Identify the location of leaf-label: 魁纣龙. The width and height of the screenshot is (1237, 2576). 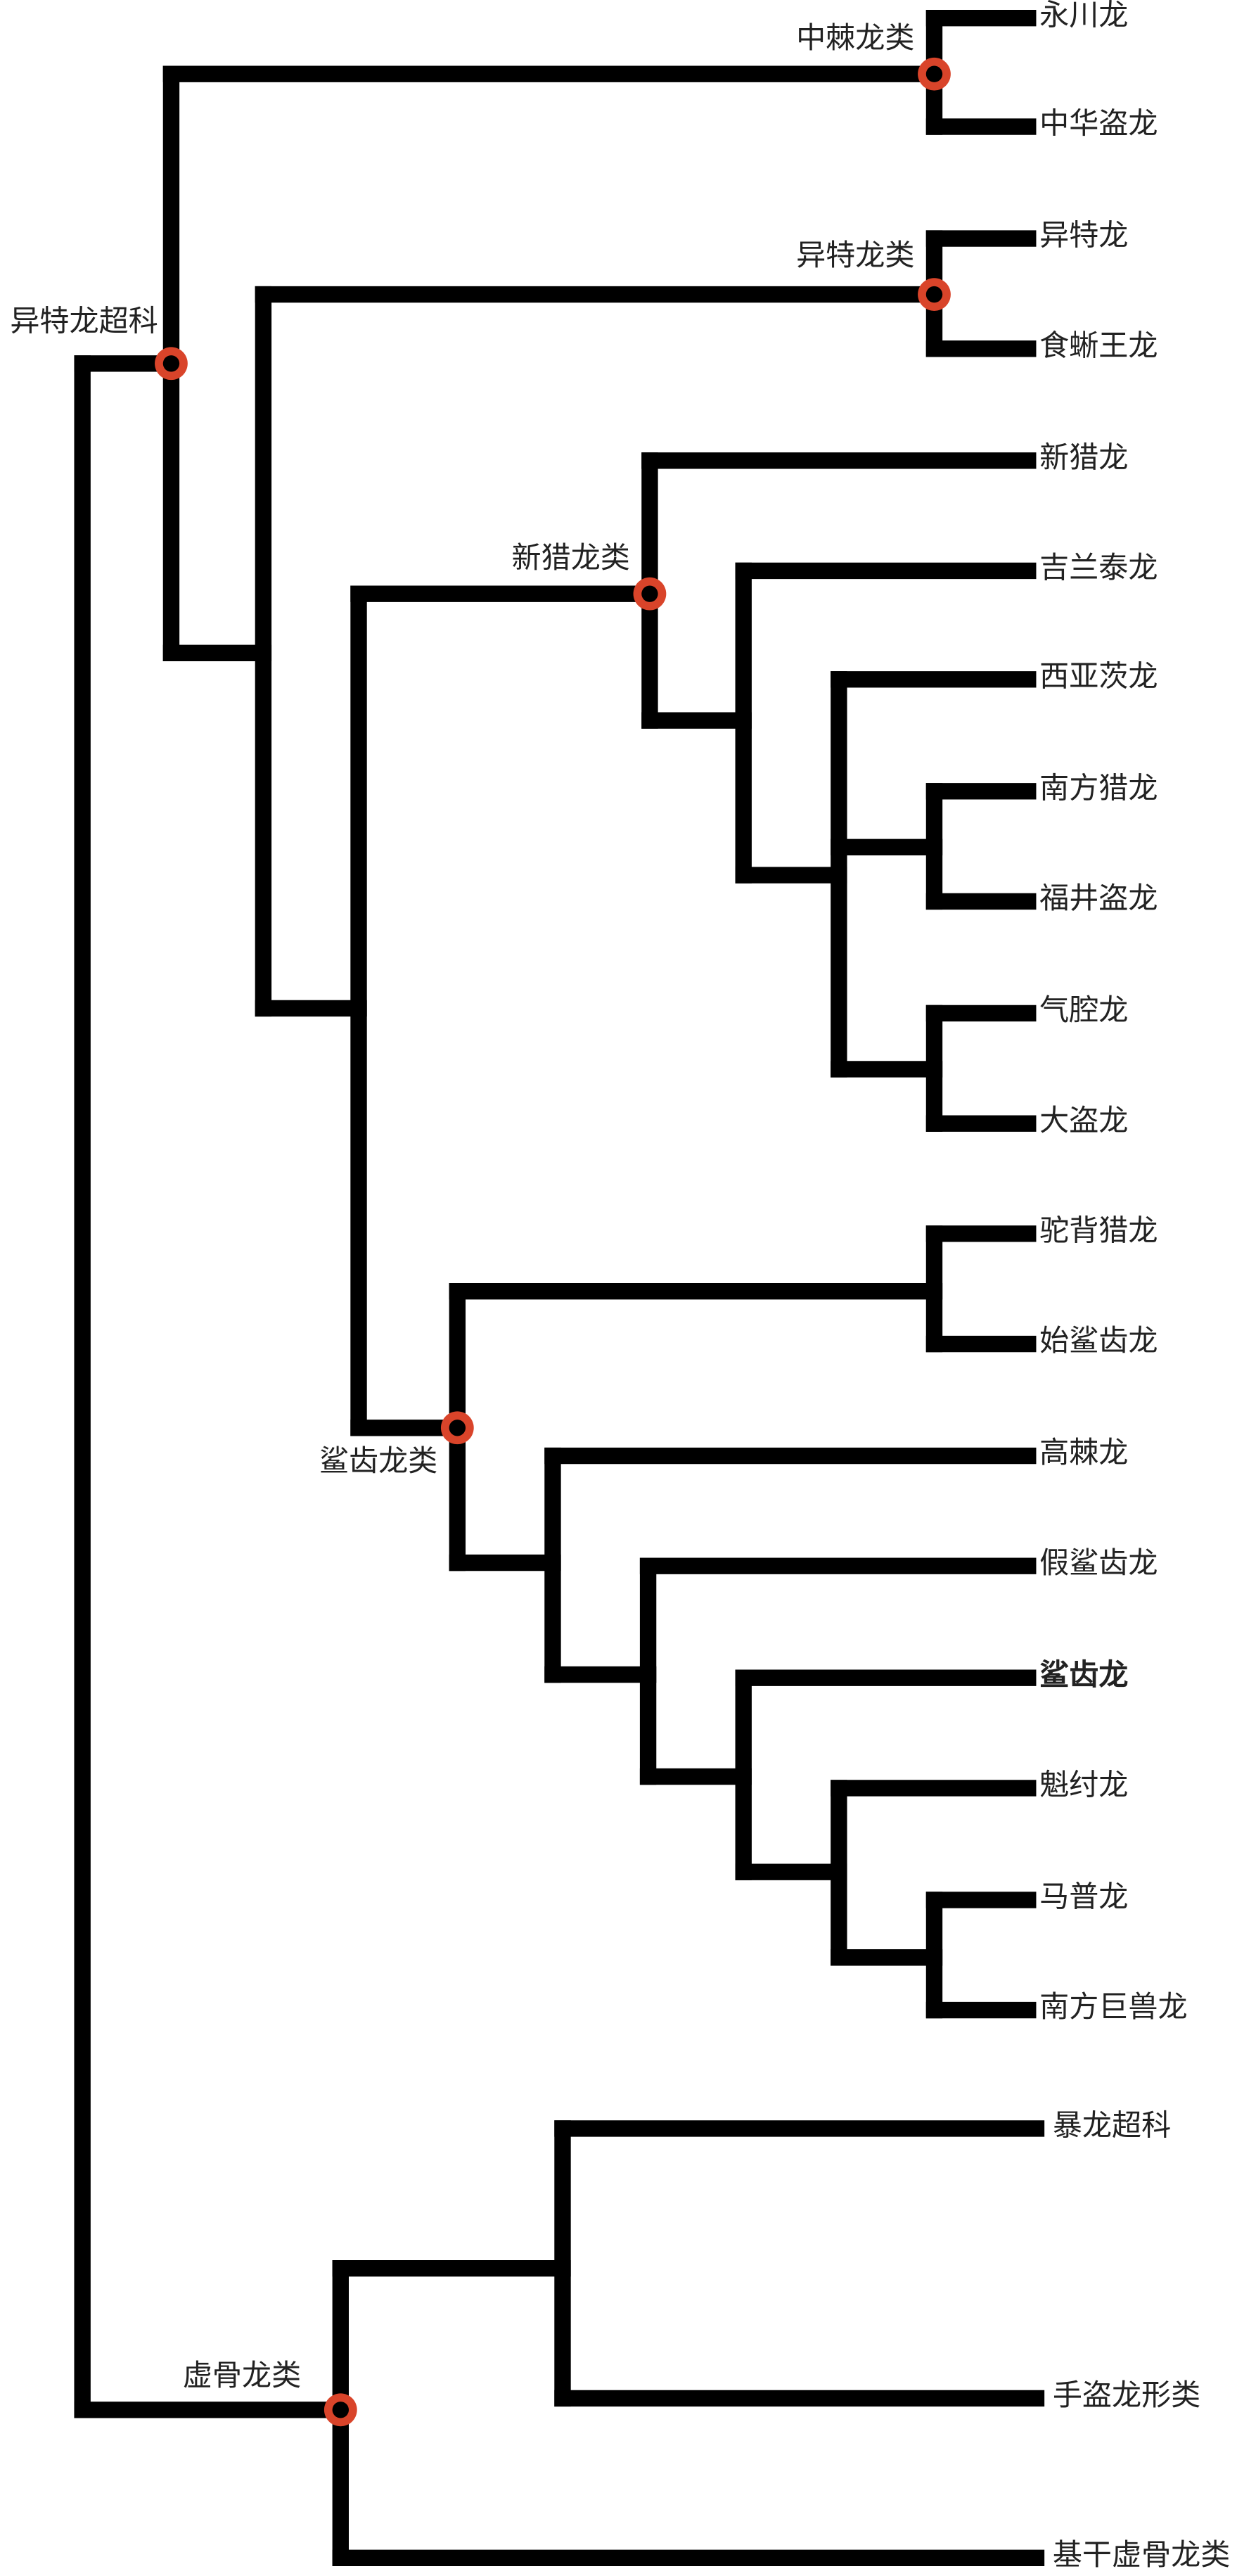
(1083, 1785).